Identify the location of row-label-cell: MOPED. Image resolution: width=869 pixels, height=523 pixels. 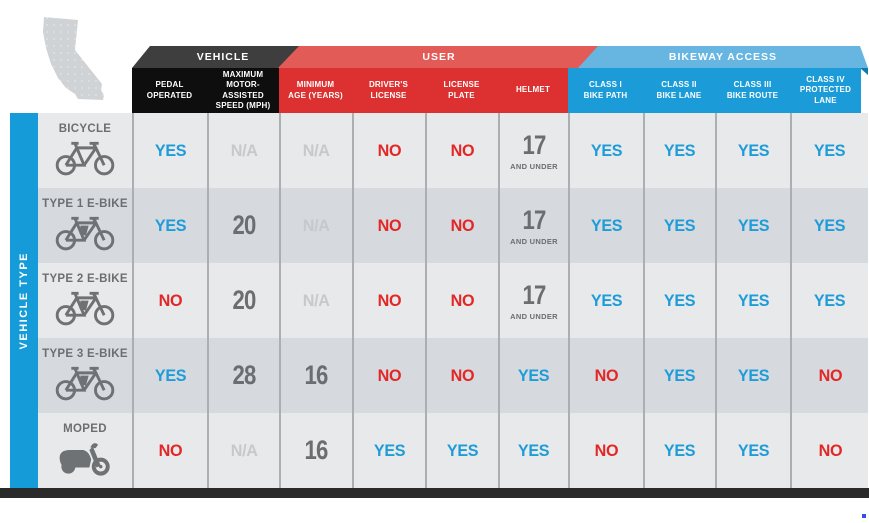
(85, 450).